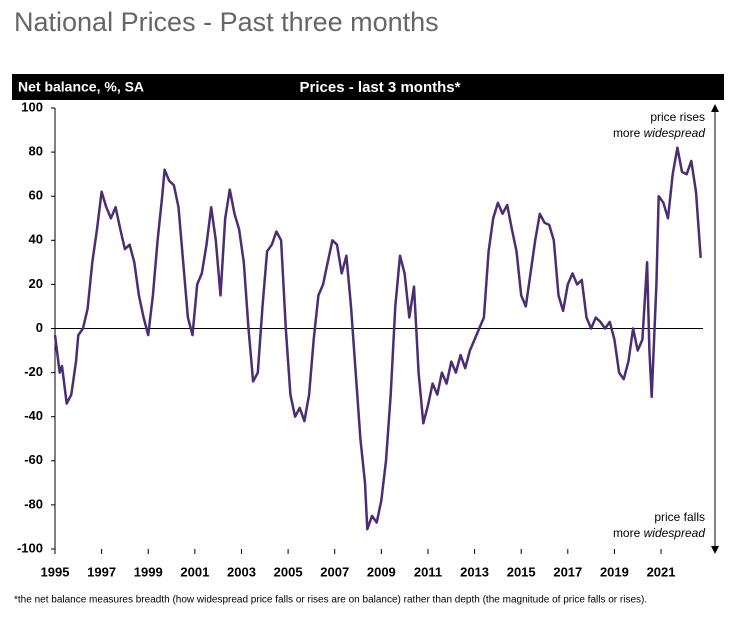  Describe the element at coordinates (474, 571) in the screenshot. I see `x-tick-label: 2013` at that location.